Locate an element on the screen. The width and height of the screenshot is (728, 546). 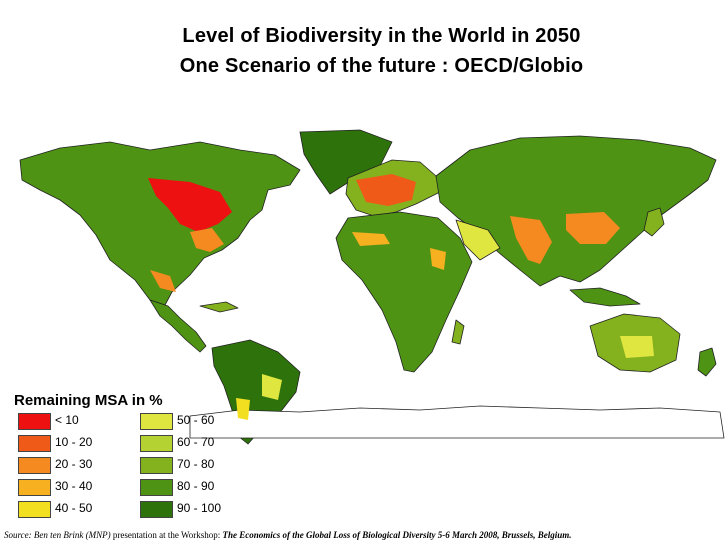
legend-label: 20 - 30 is located at coordinates (74, 464).